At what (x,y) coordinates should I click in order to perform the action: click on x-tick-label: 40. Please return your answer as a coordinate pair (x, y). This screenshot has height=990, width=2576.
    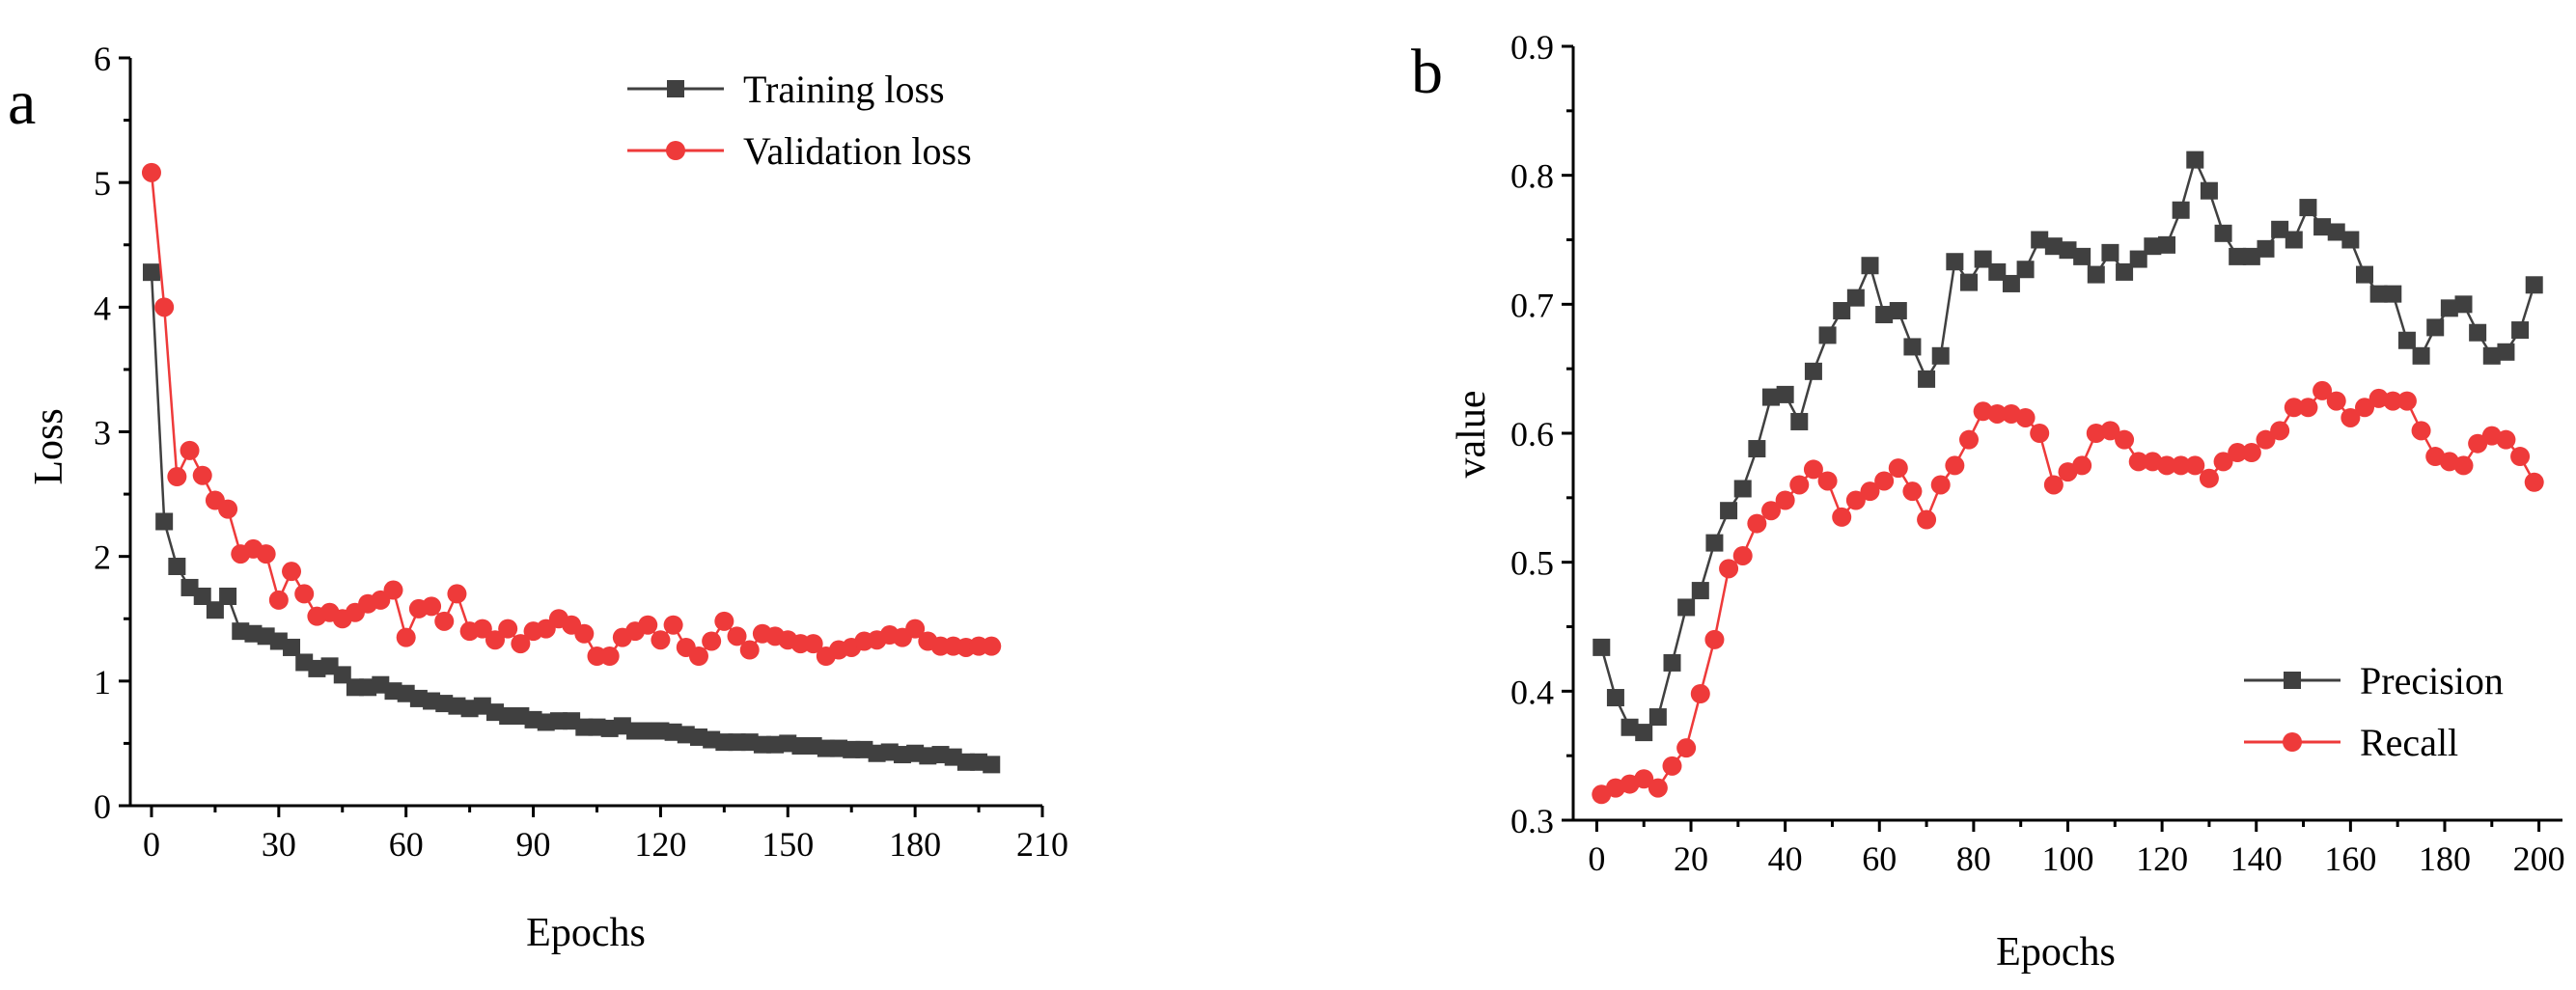
    Looking at the image, I should click on (1785, 858).